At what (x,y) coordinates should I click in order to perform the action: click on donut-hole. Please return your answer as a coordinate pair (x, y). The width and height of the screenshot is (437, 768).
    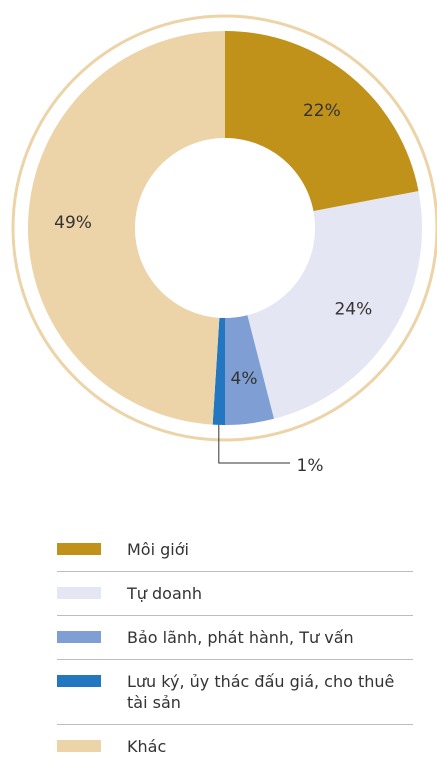
    Looking at the image, I should click on (225, 228).